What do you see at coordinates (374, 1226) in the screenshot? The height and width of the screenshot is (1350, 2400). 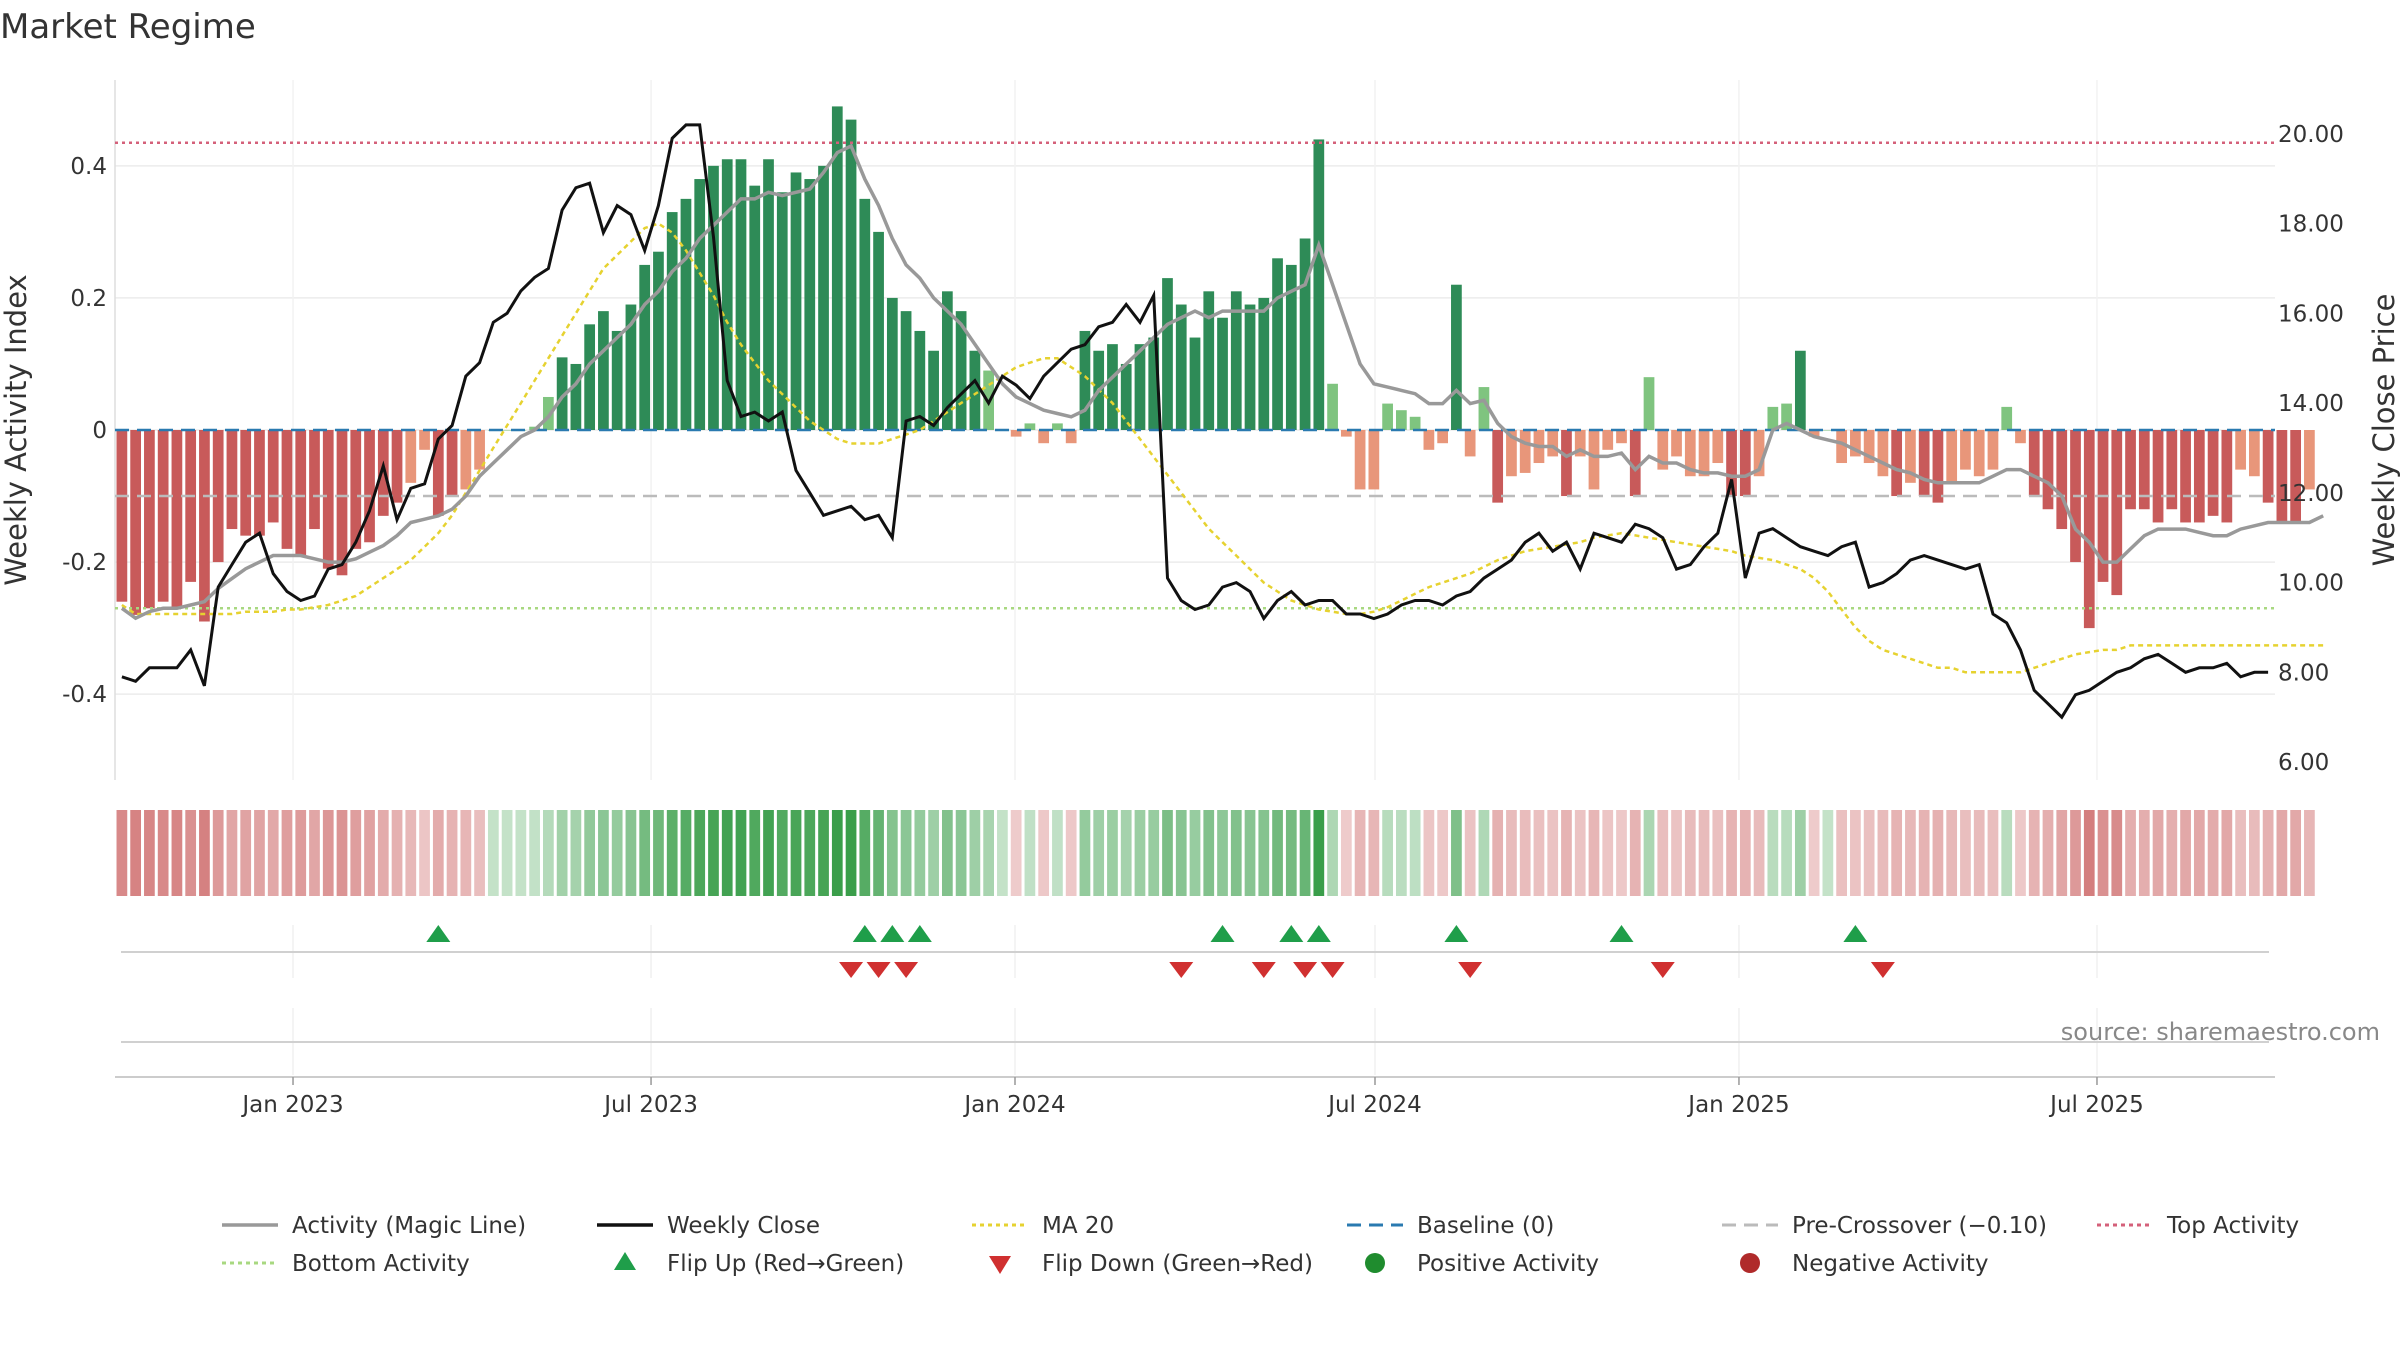 I see `legend-item-0: Activity (Magic Line)` at bounding box center [374, 1226].